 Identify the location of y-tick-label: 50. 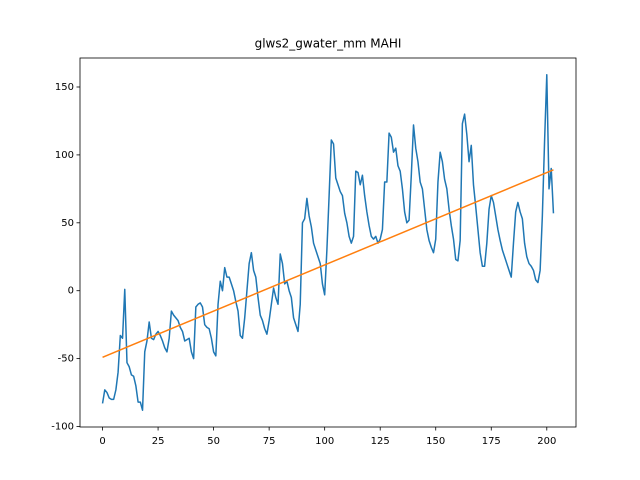
(67, 223).